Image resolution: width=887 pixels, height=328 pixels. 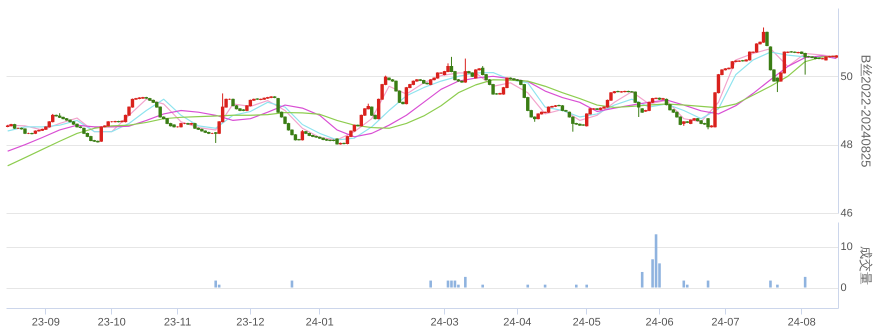 What do you see at coordinates (866, 265) in the screenshot?
I see `y-axis-title: 成交量` at bounding box center [866, 265].